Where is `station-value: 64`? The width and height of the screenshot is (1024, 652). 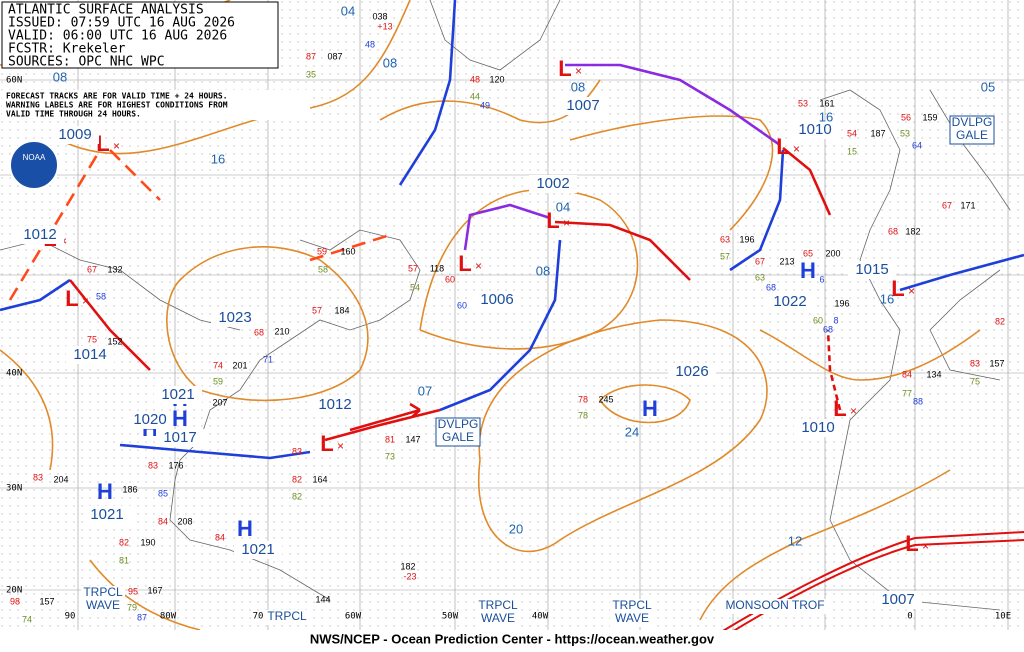
station-value: 64 is located at coordinates (917, 145).